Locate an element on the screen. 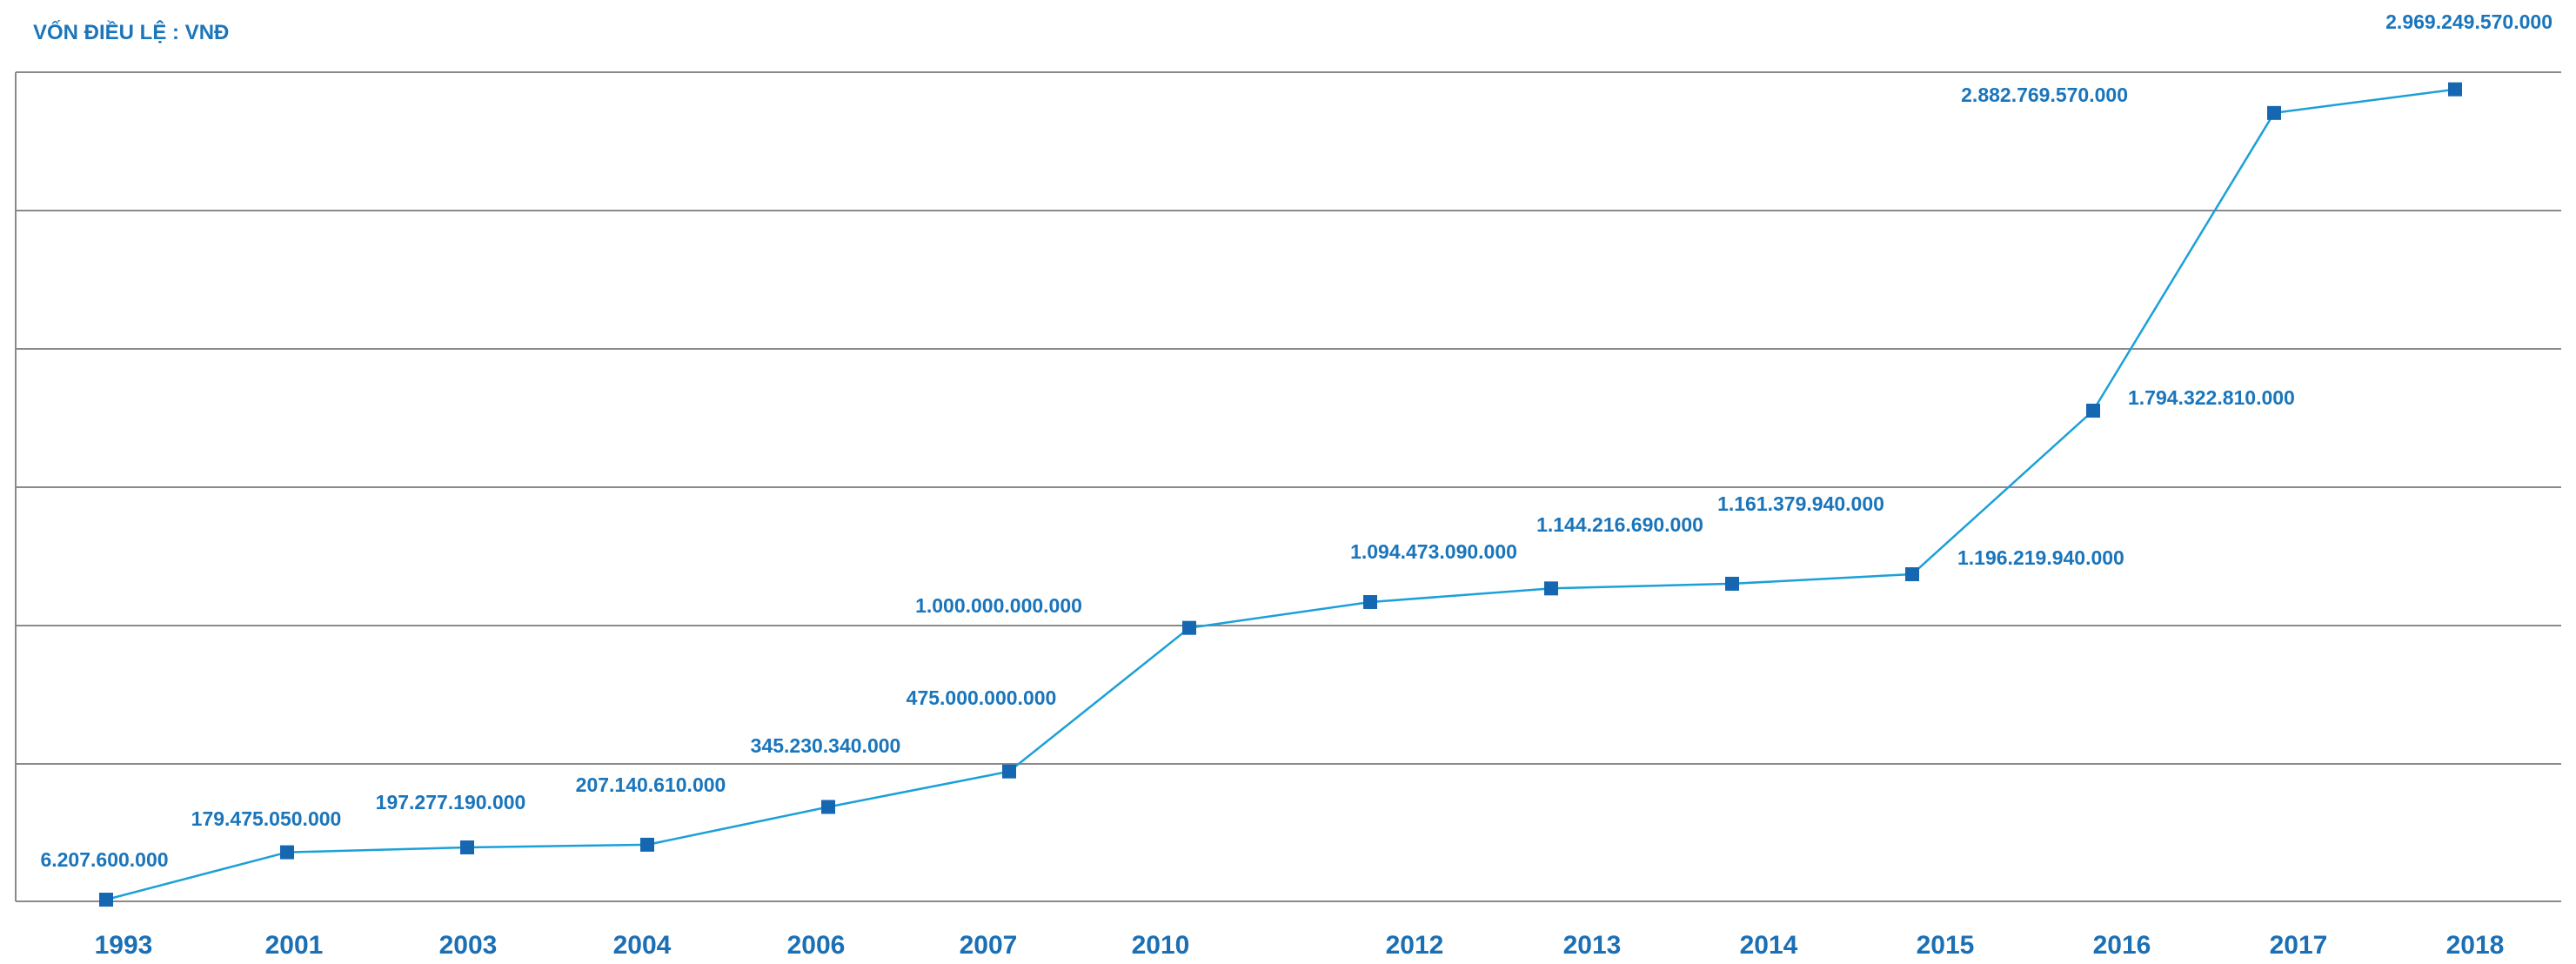  data-point-2012 is located at coordinates (1370, 601).